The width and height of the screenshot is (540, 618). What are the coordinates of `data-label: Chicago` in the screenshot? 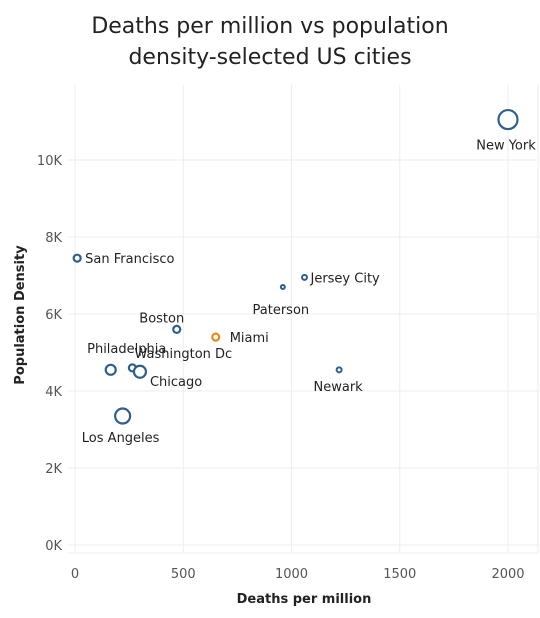 It's located at (176, 382).